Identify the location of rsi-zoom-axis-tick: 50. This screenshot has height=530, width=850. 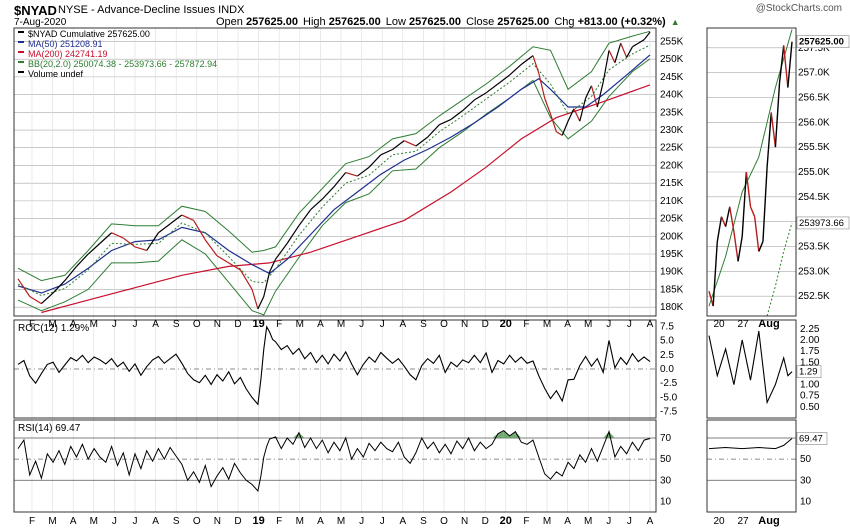
(806, 459).